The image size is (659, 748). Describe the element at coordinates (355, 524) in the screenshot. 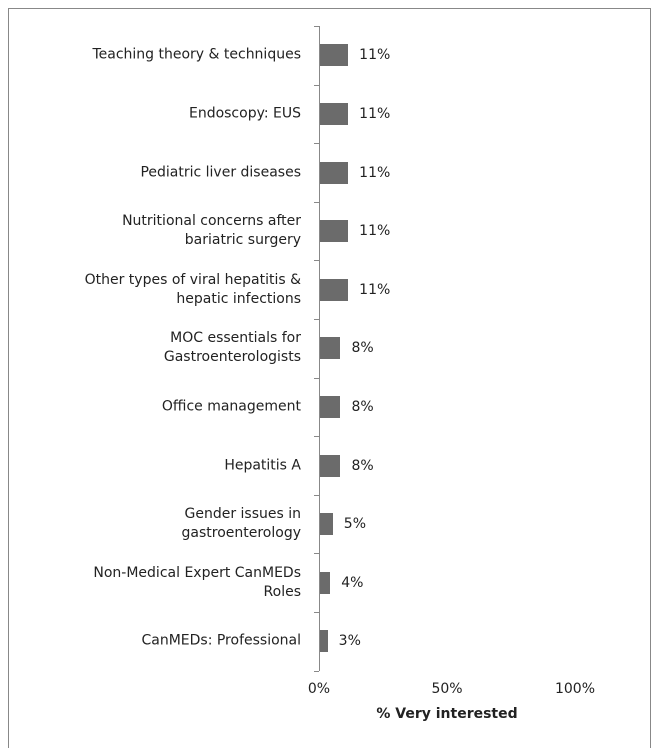

I see `value-label: 5%` at that location.